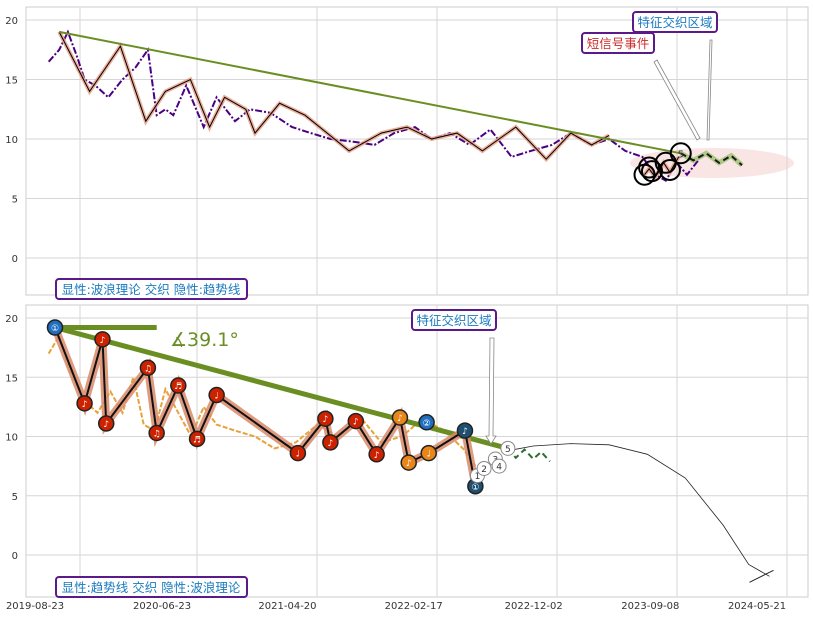 The height and width of the screenshot is (621, 813). What do you see at coordinates (11, 21) in the screenshot?
I see `top-y-tick-label: 20` at bounding box center [11, 21].